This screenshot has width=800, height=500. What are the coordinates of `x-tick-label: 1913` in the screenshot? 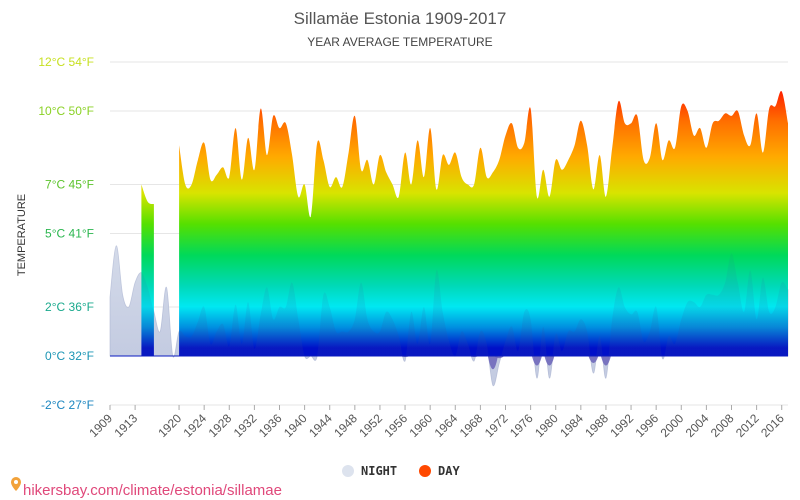 It's located at (125, 425).